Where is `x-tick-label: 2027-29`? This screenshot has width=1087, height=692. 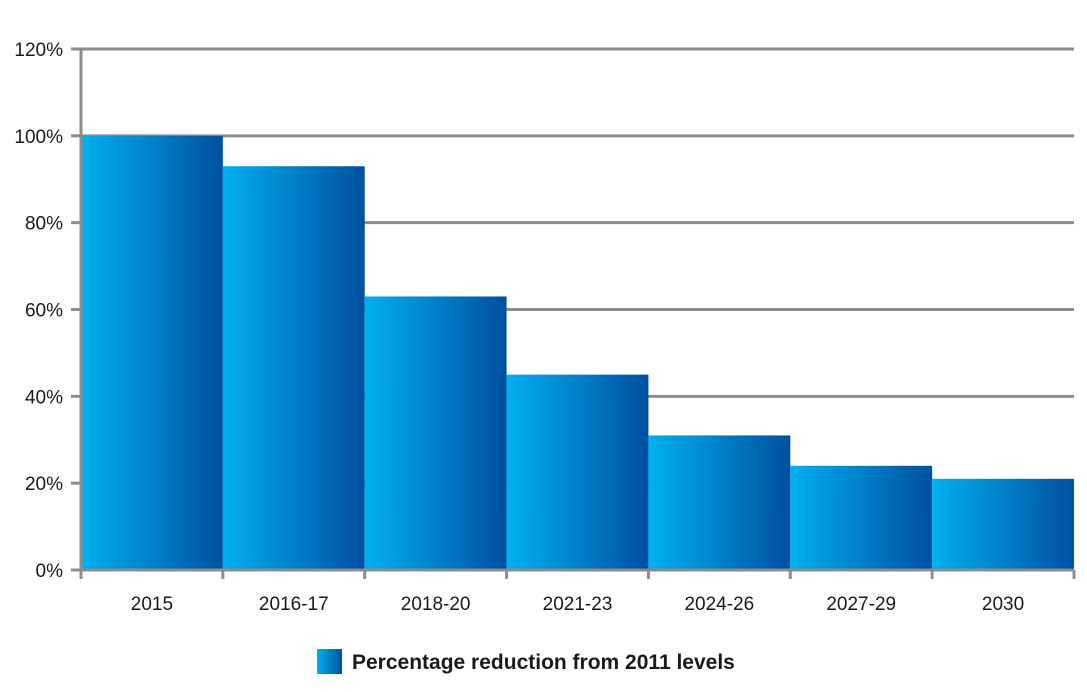 x-tick-label: 2027-29 is located at coordinates (861, 604).